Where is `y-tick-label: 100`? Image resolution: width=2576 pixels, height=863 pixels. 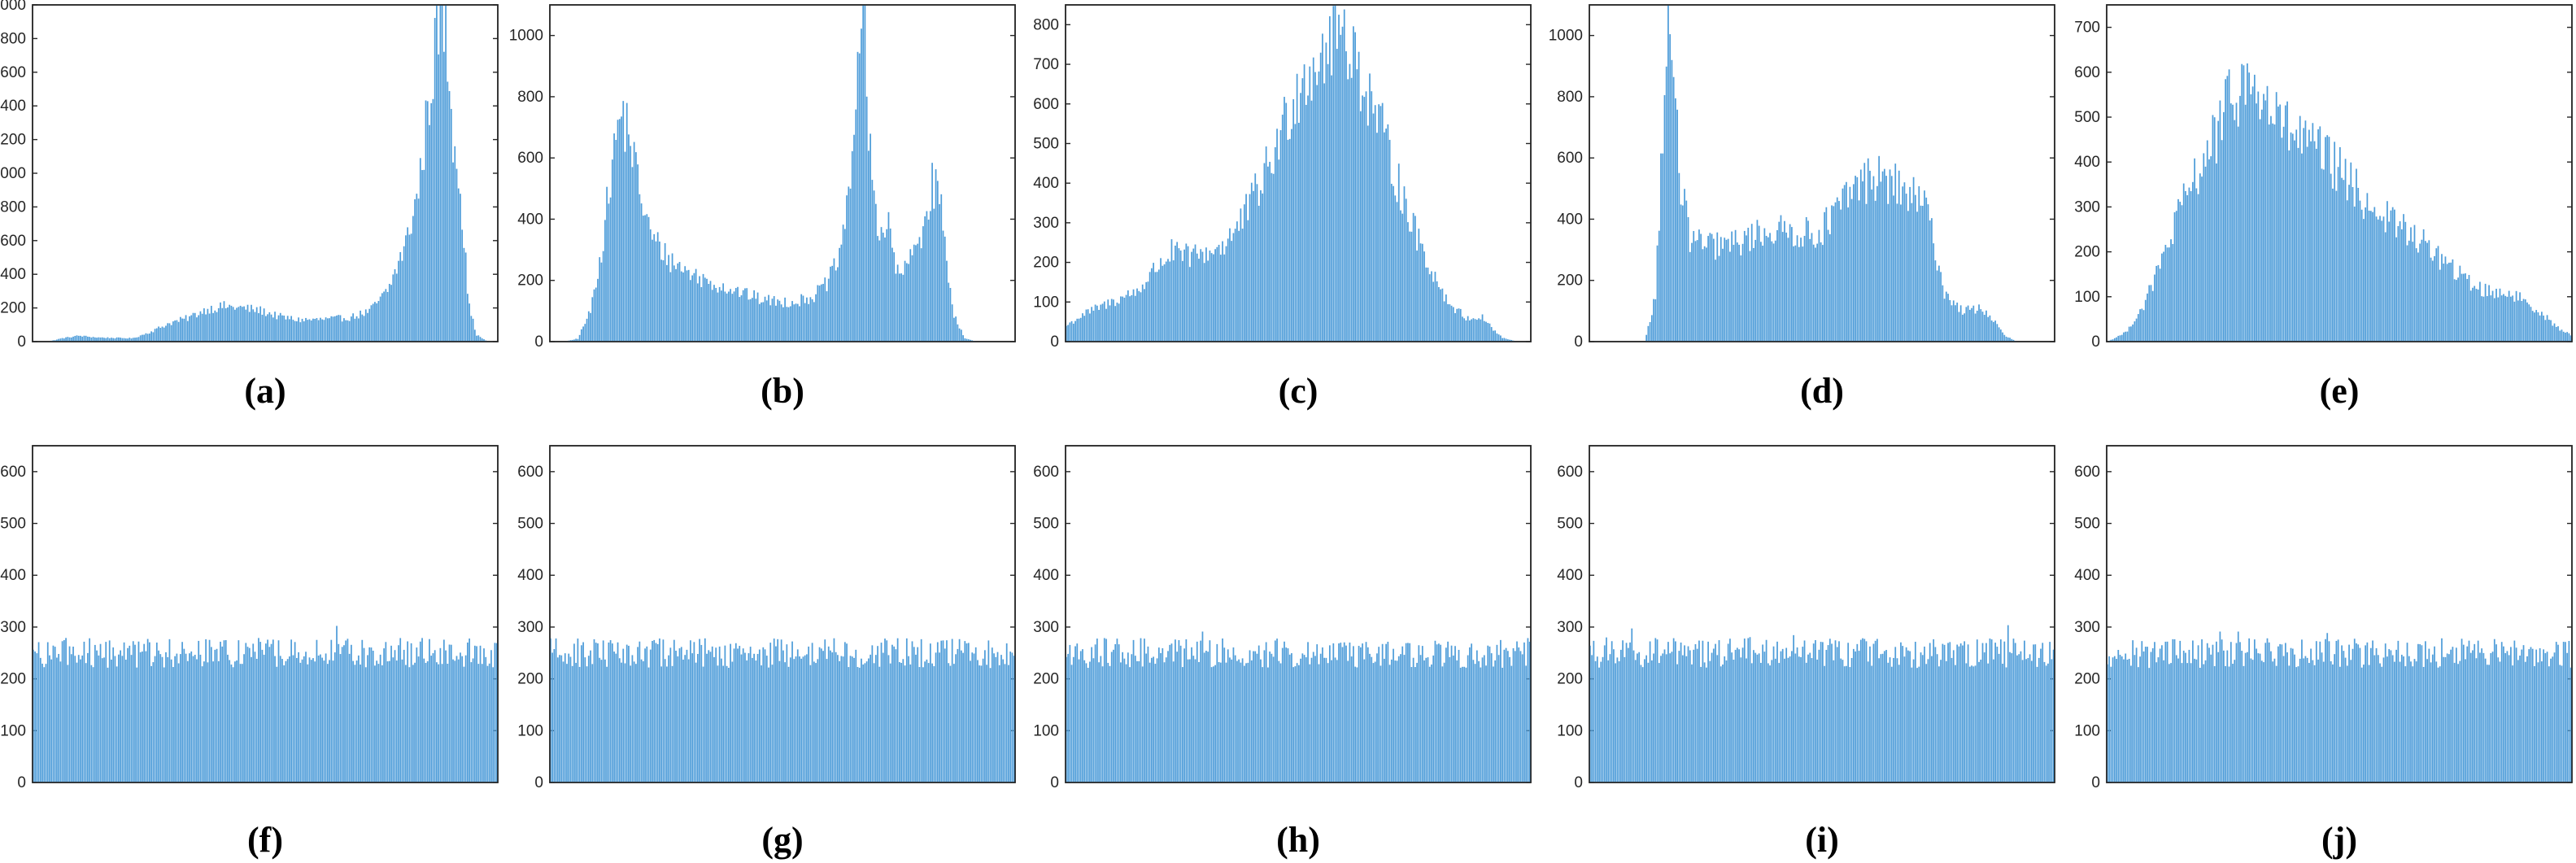
y-tick-label: 100 is located at coordinates (1046, 731).